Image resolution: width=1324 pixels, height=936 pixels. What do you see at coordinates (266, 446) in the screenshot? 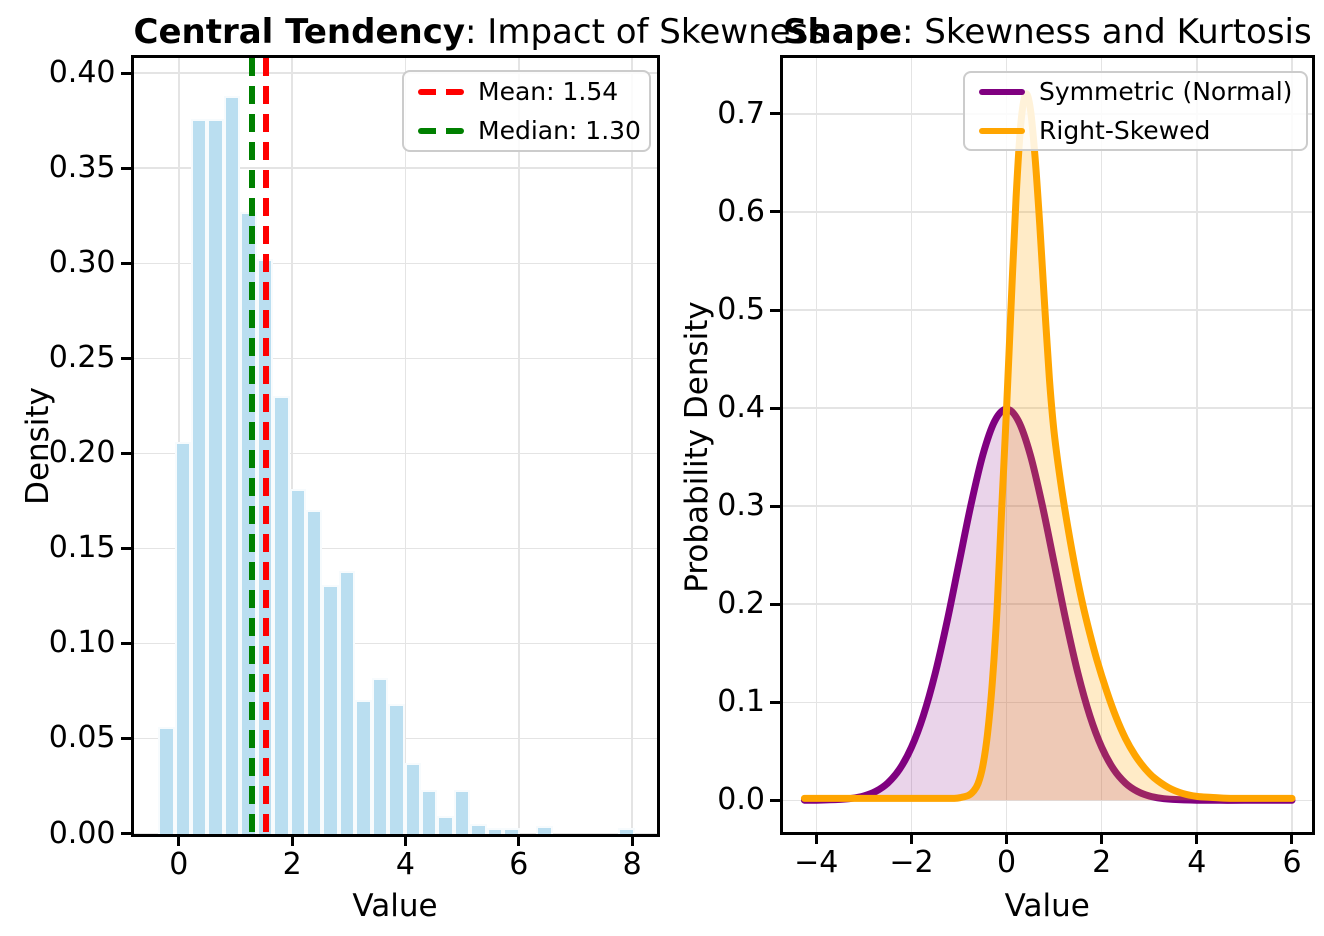
I see `mean-line` at bounding box center [266, 446].